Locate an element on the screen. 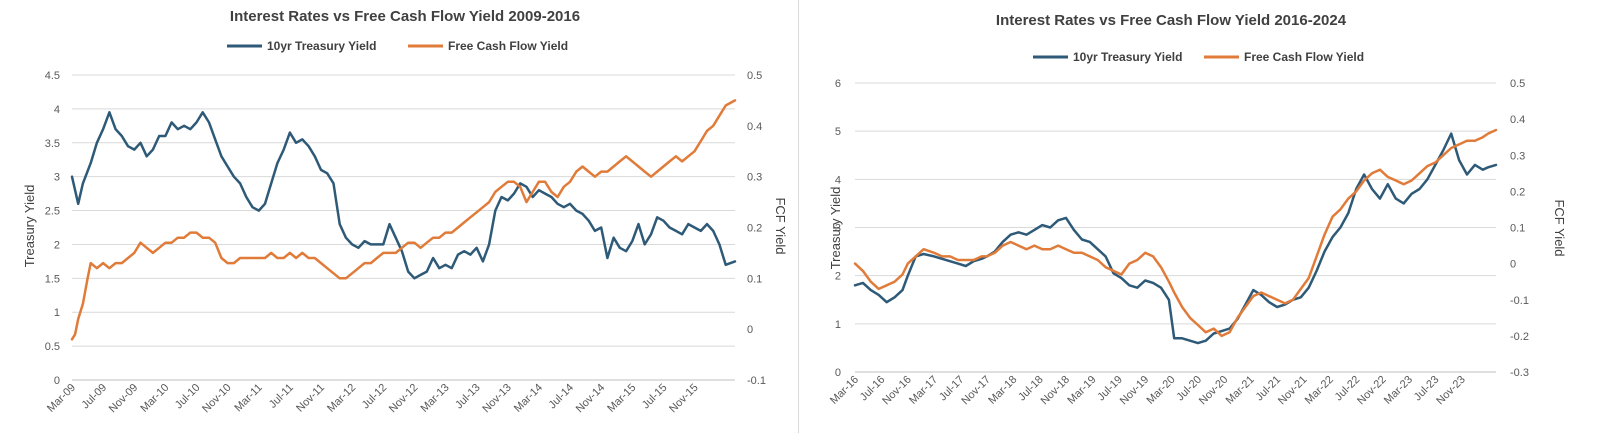  x-tick-label: Mar-21 is located at coordinates (1240, 390).